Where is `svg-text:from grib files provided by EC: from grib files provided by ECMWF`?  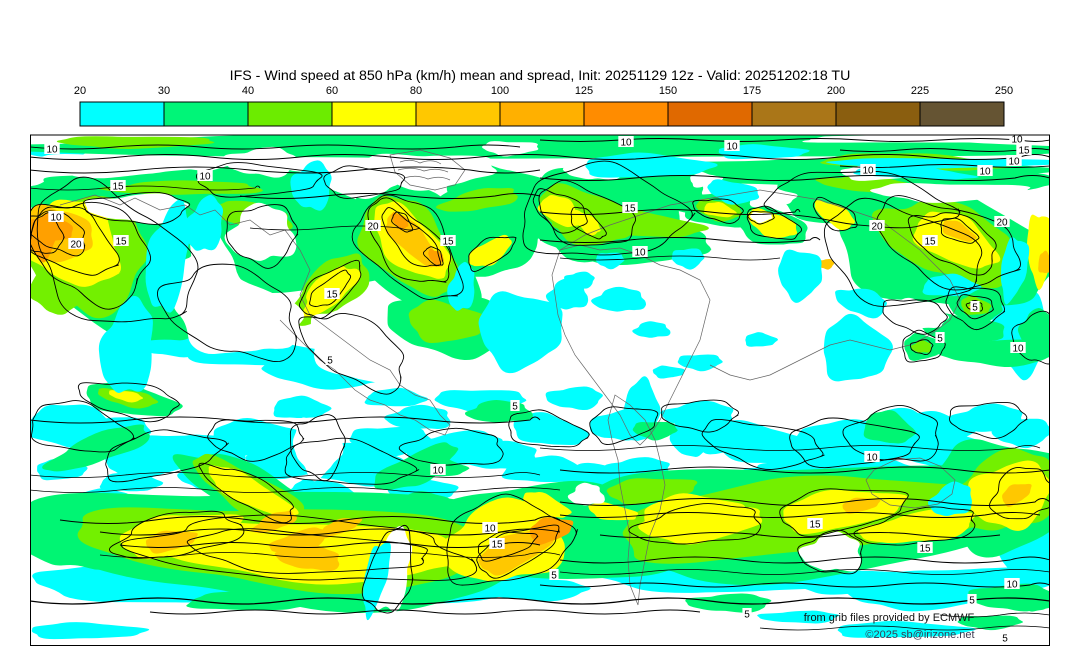
svg-text:from grib files provided by EC: from grib files provided by ECMWF is located at coordinates (889, 618).